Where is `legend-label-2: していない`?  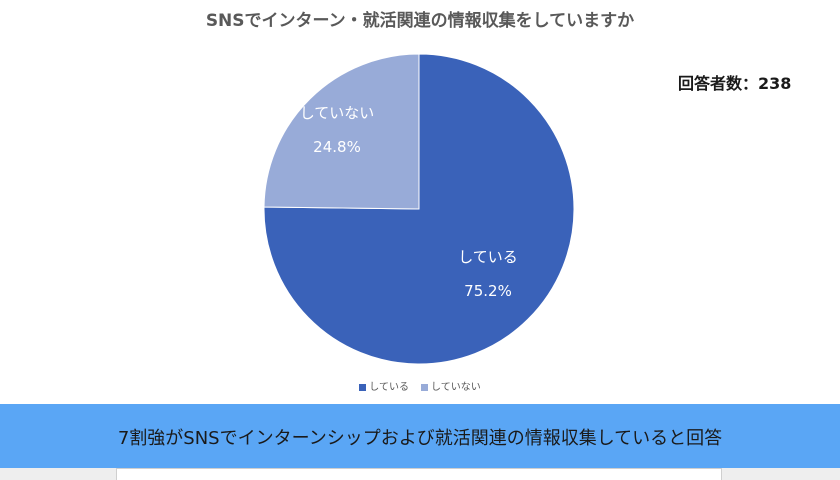 legend-label-2: していない is located at coordinates (456, 387).